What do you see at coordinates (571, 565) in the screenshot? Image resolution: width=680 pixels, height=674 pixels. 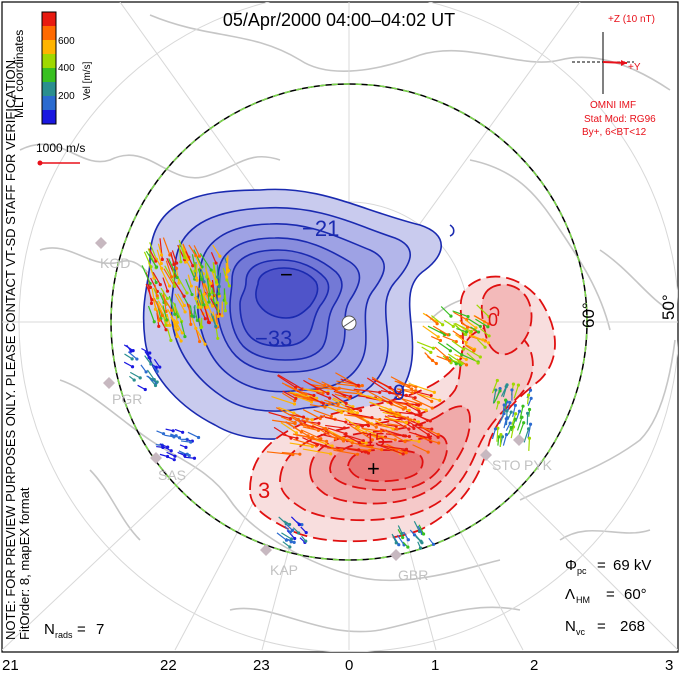 I see `svg-text: Φ` at bounding box center [571, 565].